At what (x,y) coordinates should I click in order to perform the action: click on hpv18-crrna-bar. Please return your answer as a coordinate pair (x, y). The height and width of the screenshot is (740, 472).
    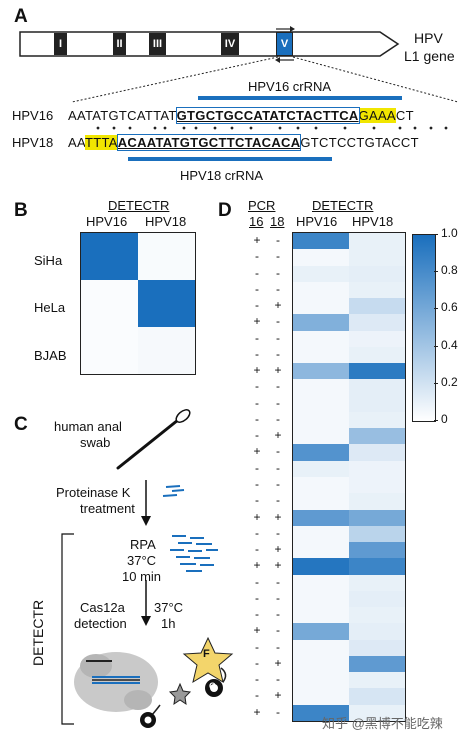
    Looking at the image, I should click on (230, 159).